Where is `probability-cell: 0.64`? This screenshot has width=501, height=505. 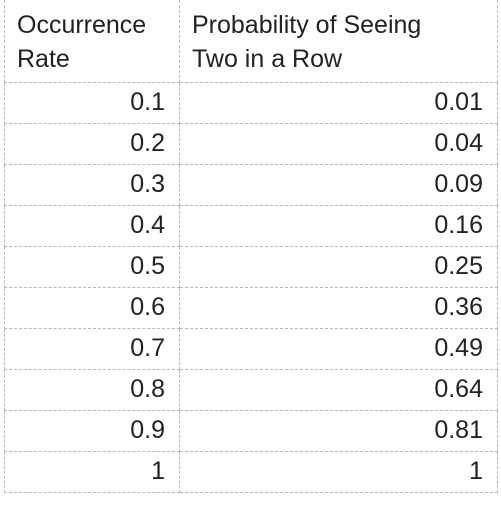
probability-cell: 0.64 is located at coordinates (338, 389).